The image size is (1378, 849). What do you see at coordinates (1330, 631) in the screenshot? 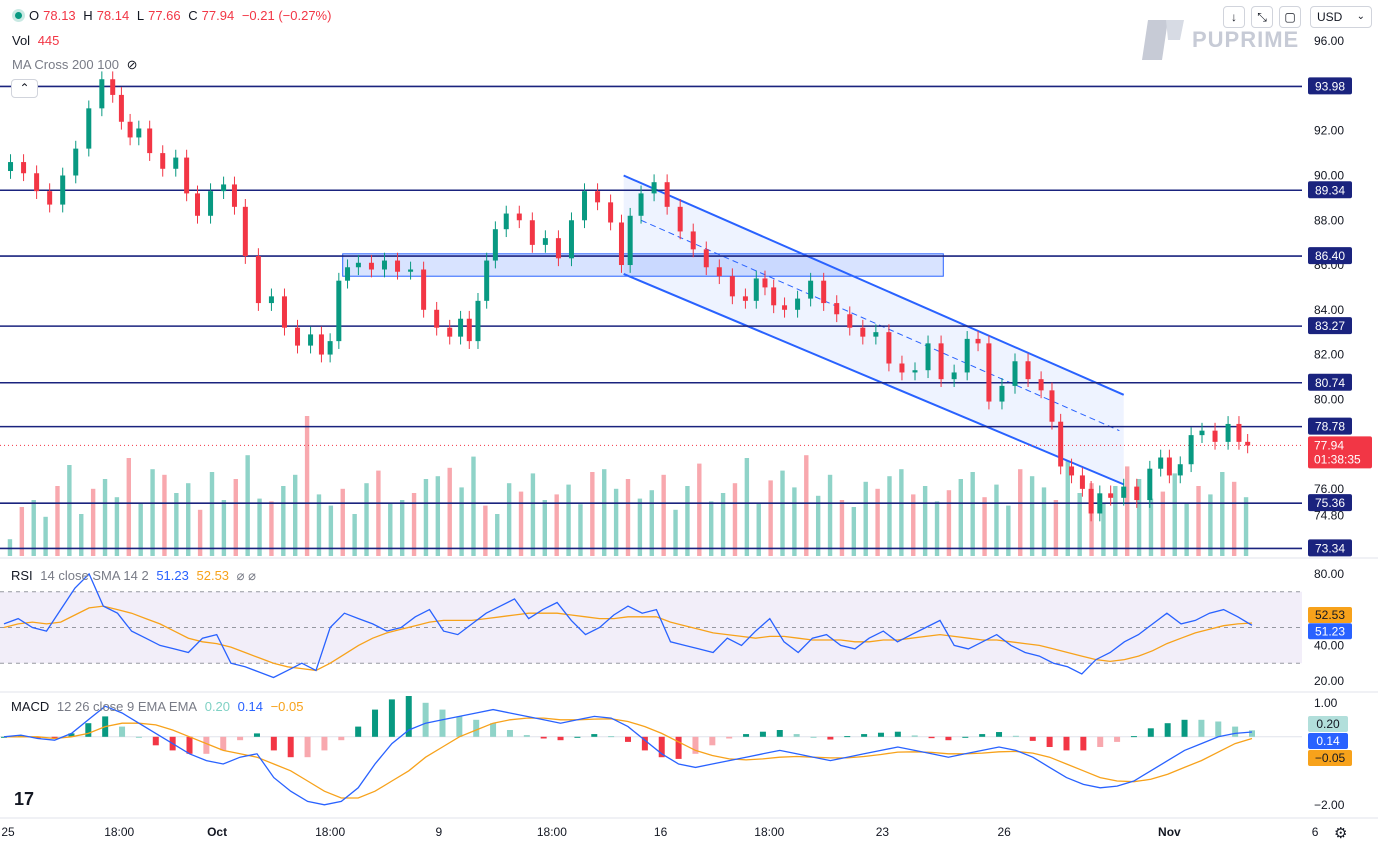
I see `rsi-tag` at bounding box center [1330, 631].